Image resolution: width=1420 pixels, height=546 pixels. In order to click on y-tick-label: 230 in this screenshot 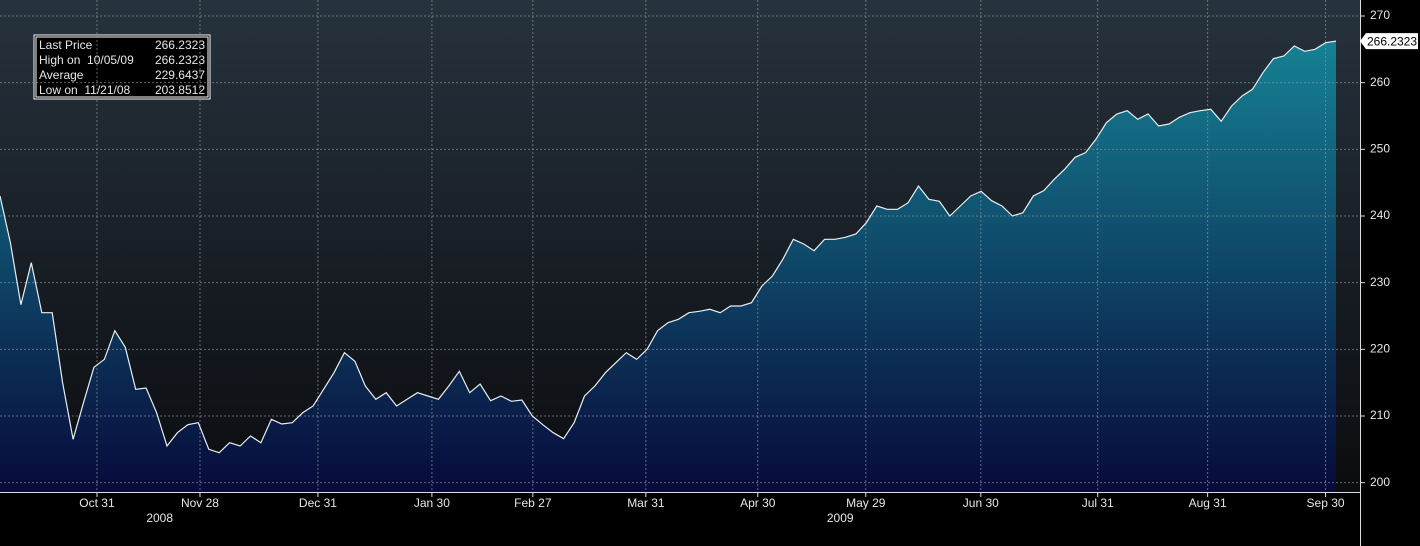, I will do `click(1380, 282)`.